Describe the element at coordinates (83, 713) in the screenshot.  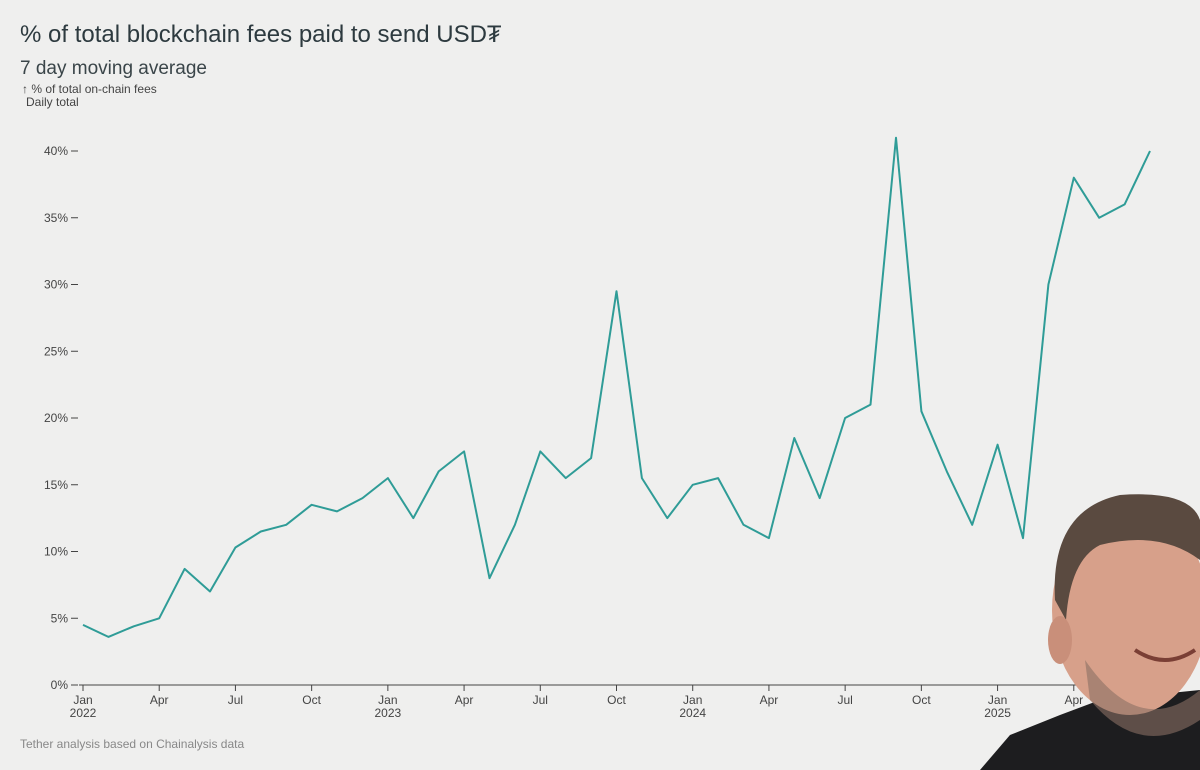
I see `x-tick-year: 2022` at that location.